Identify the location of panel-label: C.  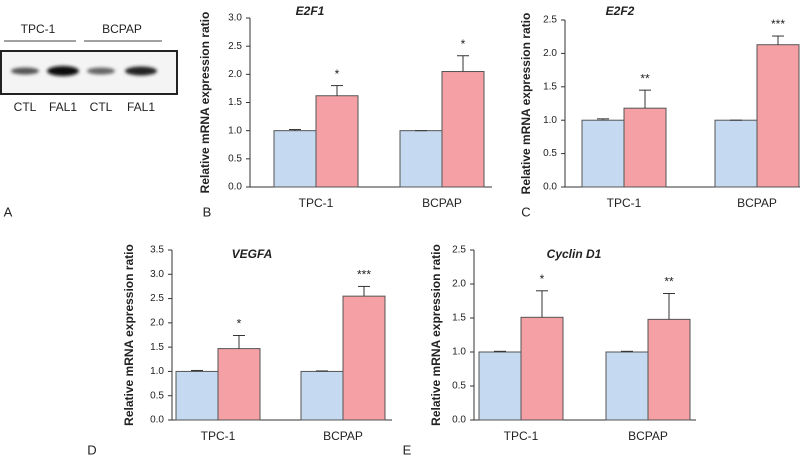
(525, 211).